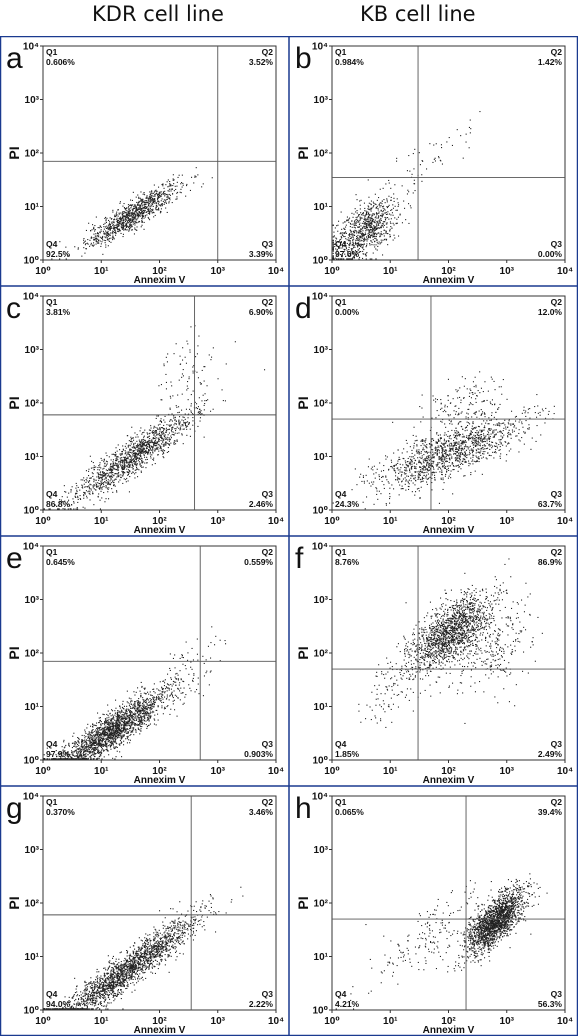  I want to click on y-tick-label: 10³, so click(321, 100).